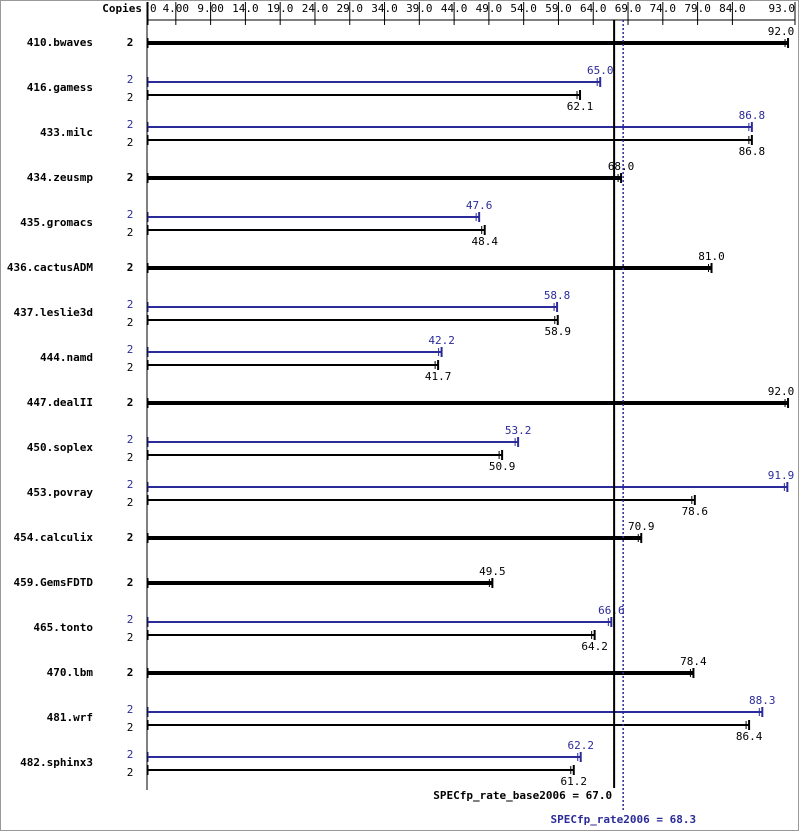  What do you see at coordinates (558, 8) in the screenshot?
I see `x-tick-label: 59.0` at bounding box center [558, 8].